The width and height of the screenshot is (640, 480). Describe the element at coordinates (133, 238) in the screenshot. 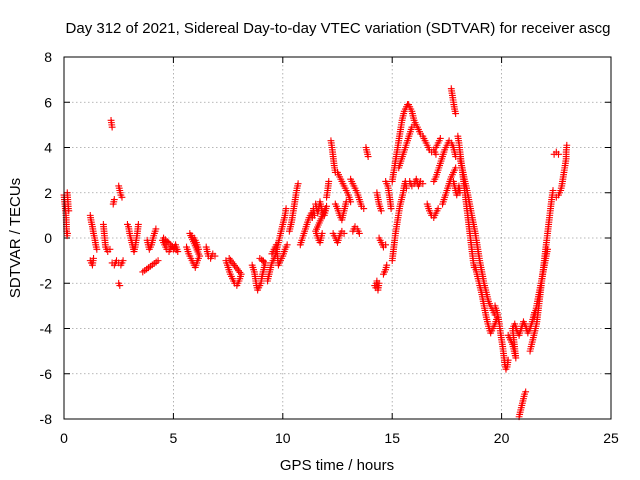

I see `series-seg10` at that location.